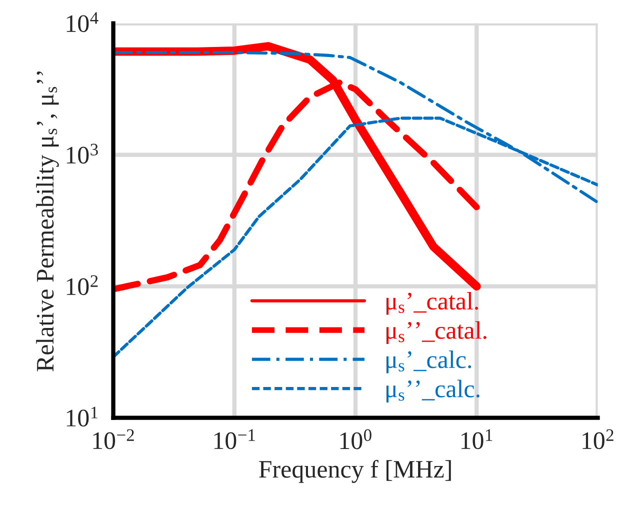 The height and width of the screenshot is (519, 640). I want to click on y-tick-label: 10$^{1}$, so click(82, 416).